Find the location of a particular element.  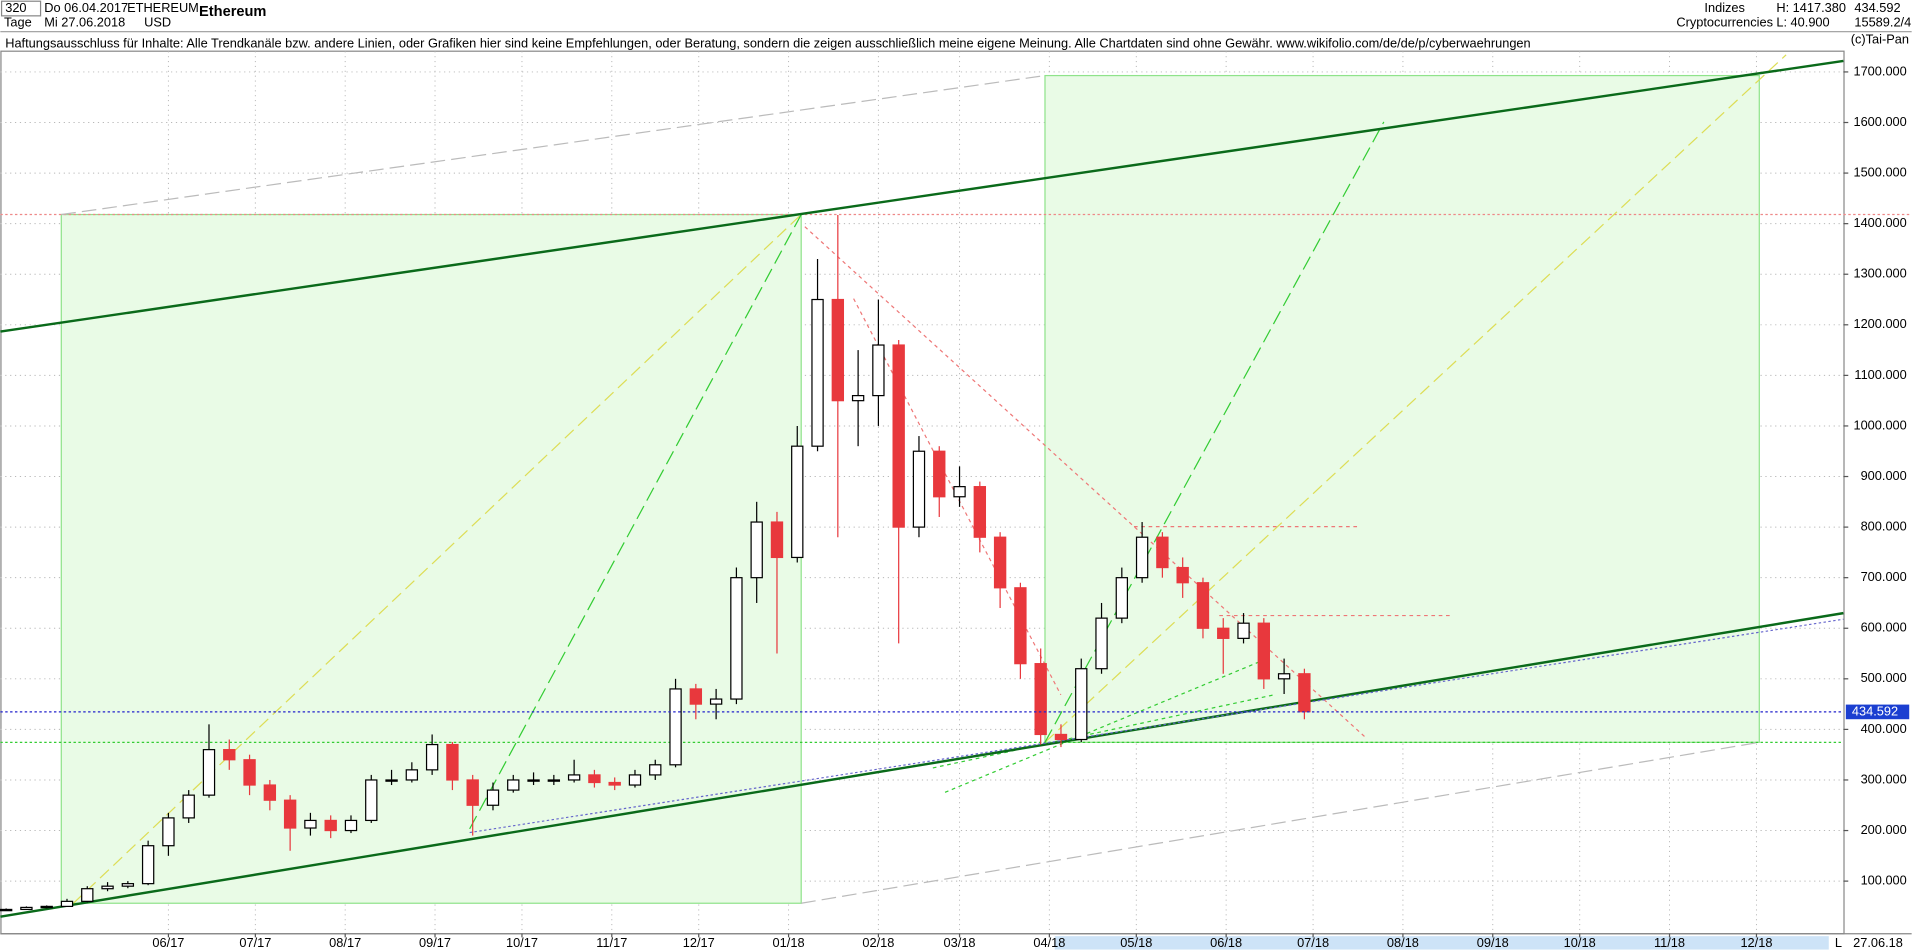

symbol: ETHEREUM is located at coordinates (163, 7).